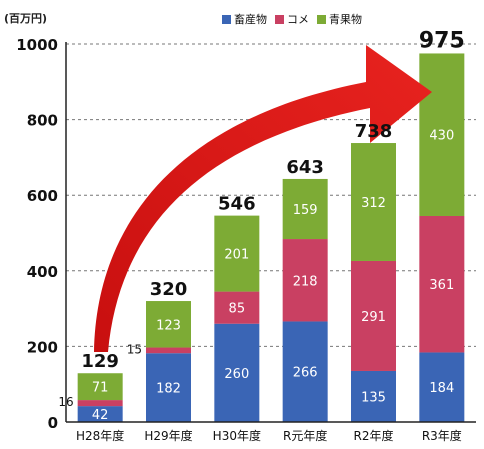 This screenshot has height=449, width=484. What do you see at coordinates (226, 19) in the screenshot?
I see `legend-swatch-livestock` at bounding box center [226, 19].